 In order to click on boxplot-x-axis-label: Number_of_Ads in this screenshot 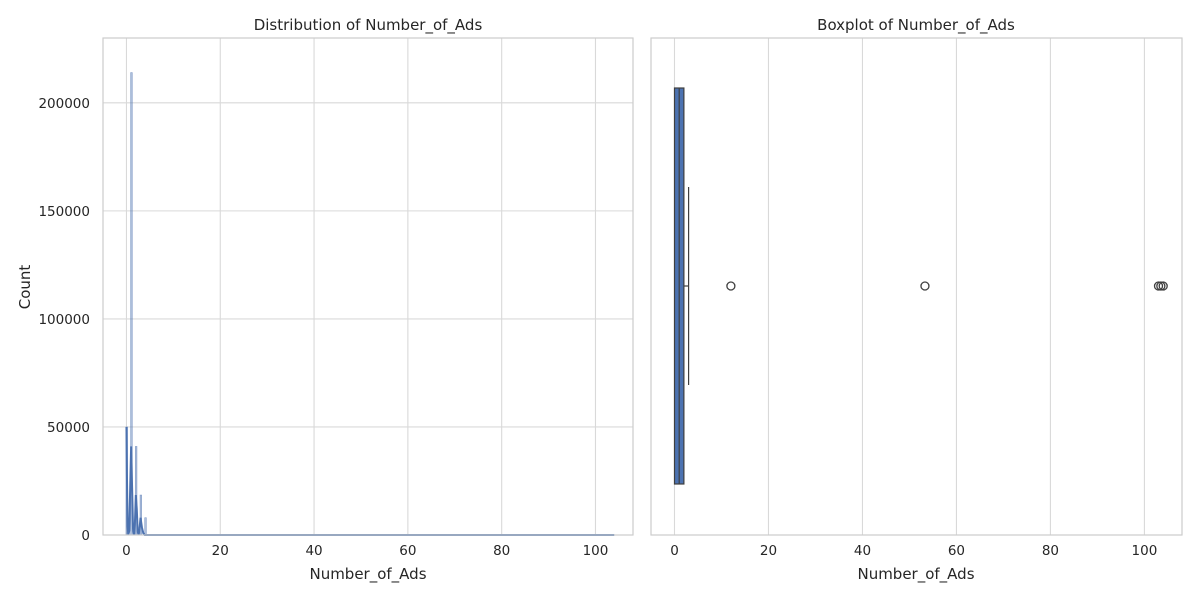, I will do `click(915, 574)`.